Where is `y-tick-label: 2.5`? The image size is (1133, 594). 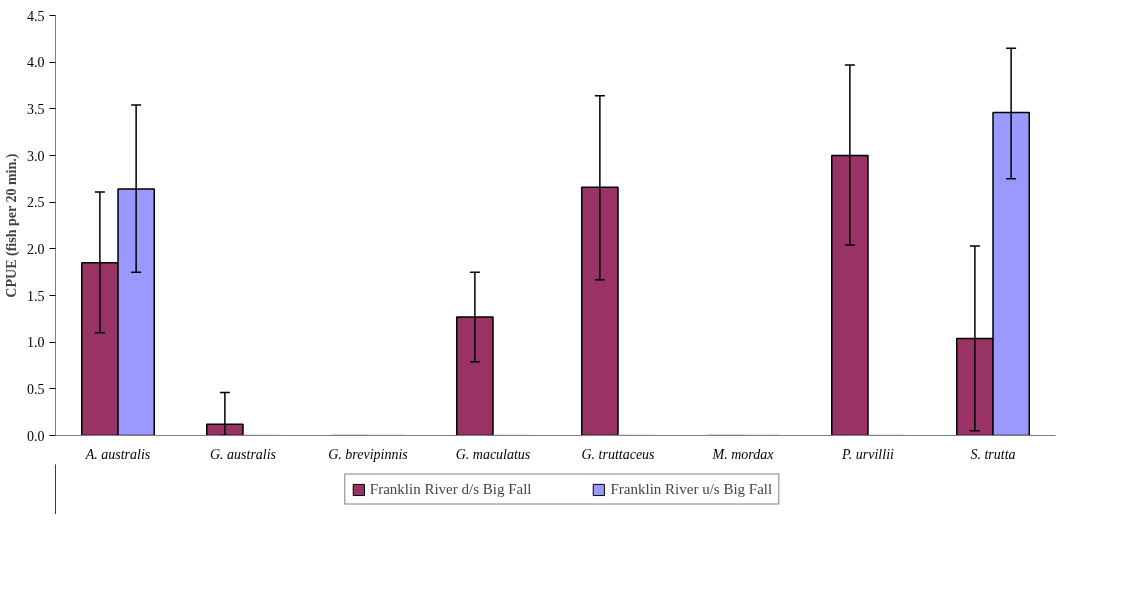 y-tick-label: 2.5 is located at coordinates (36, 203).